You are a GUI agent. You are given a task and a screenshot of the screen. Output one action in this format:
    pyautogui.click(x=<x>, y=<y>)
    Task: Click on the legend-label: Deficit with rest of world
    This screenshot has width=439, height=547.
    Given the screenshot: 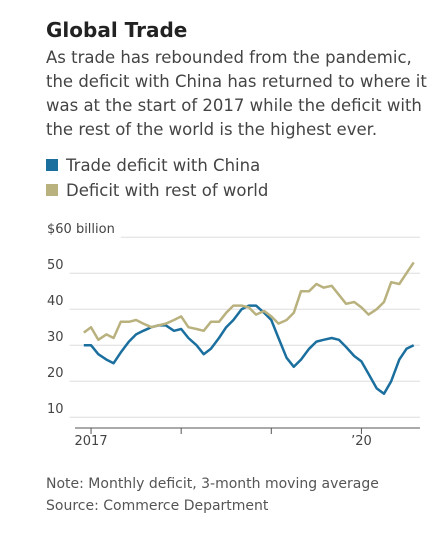 What is the action you would take?
    pyautogui.click(x=167, y=190)
    